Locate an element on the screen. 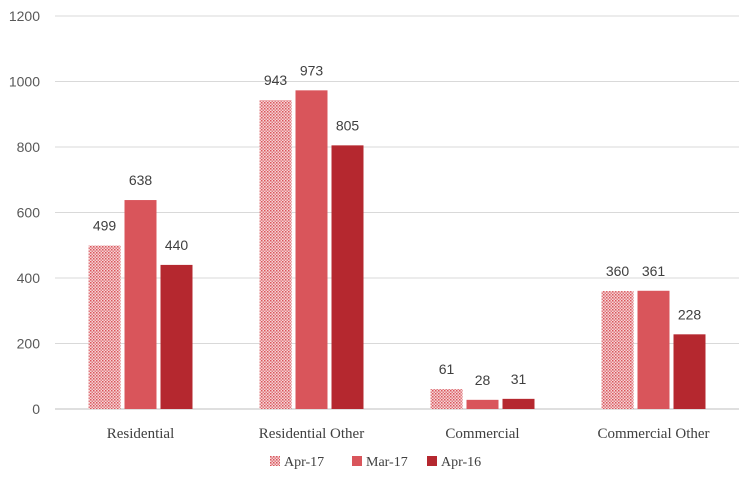  data-label: 973 is located at coordinates (312, 70).